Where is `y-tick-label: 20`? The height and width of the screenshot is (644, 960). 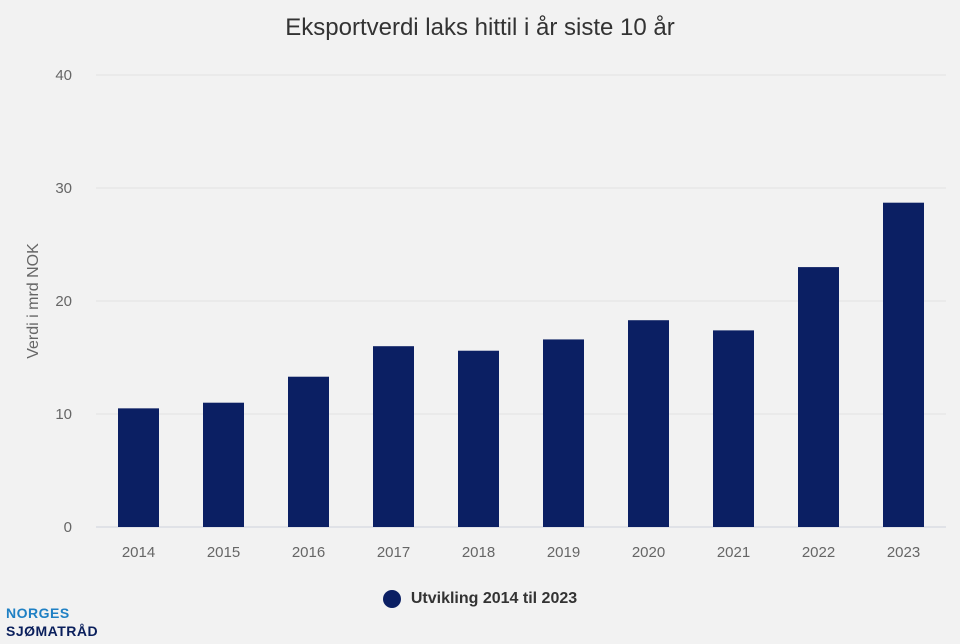
y-tick-label: 20 is located at coordinates (63, 301).